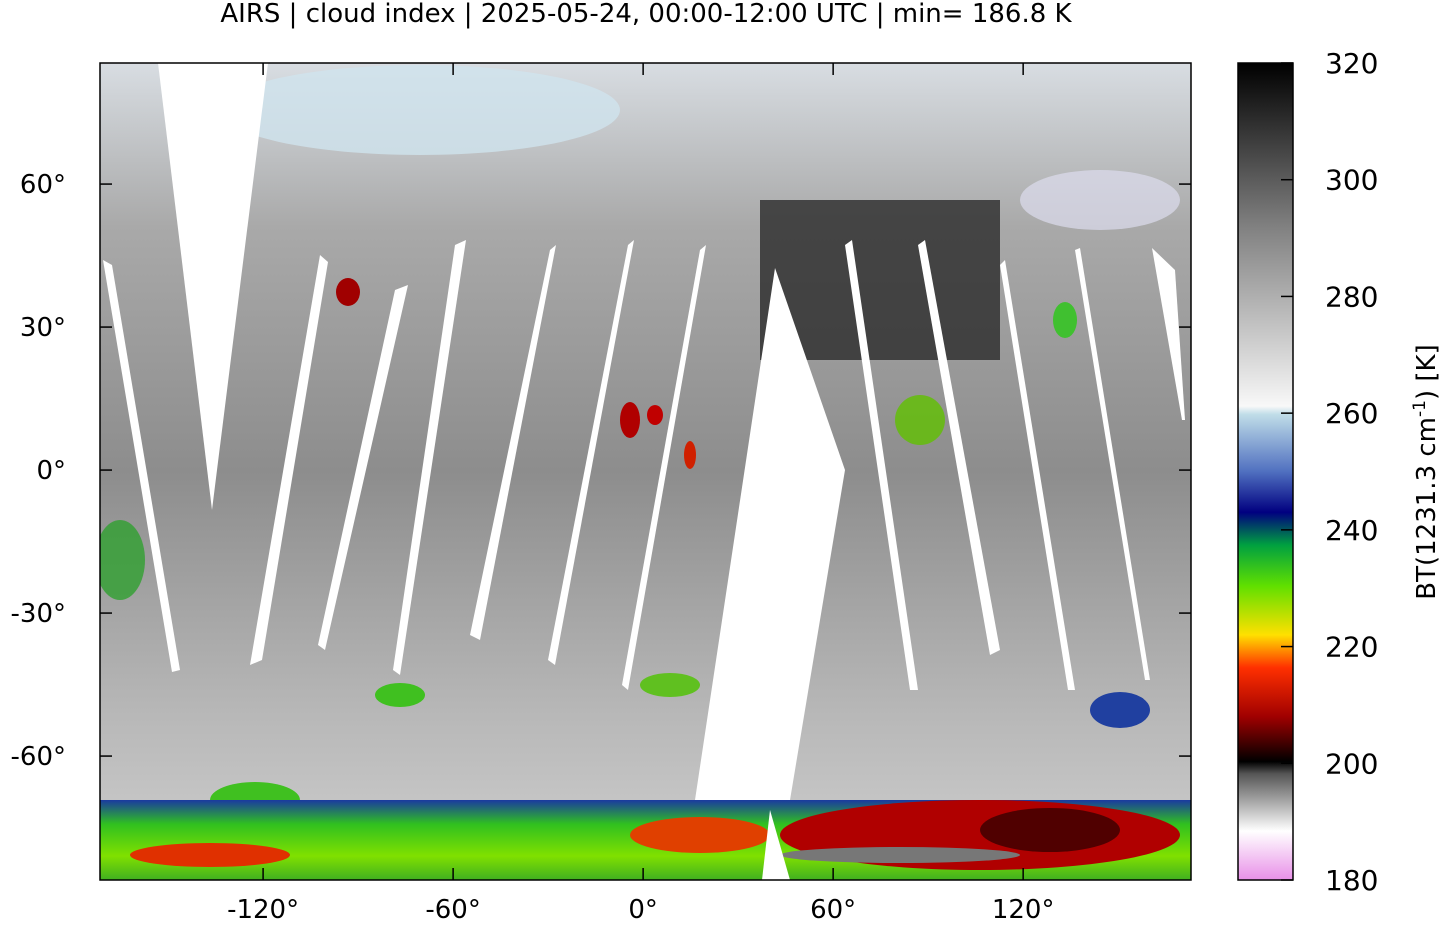  Describe the element at coordinates (38, 614) in the screenshot. I see `y-tick-label: -30°` at that location.